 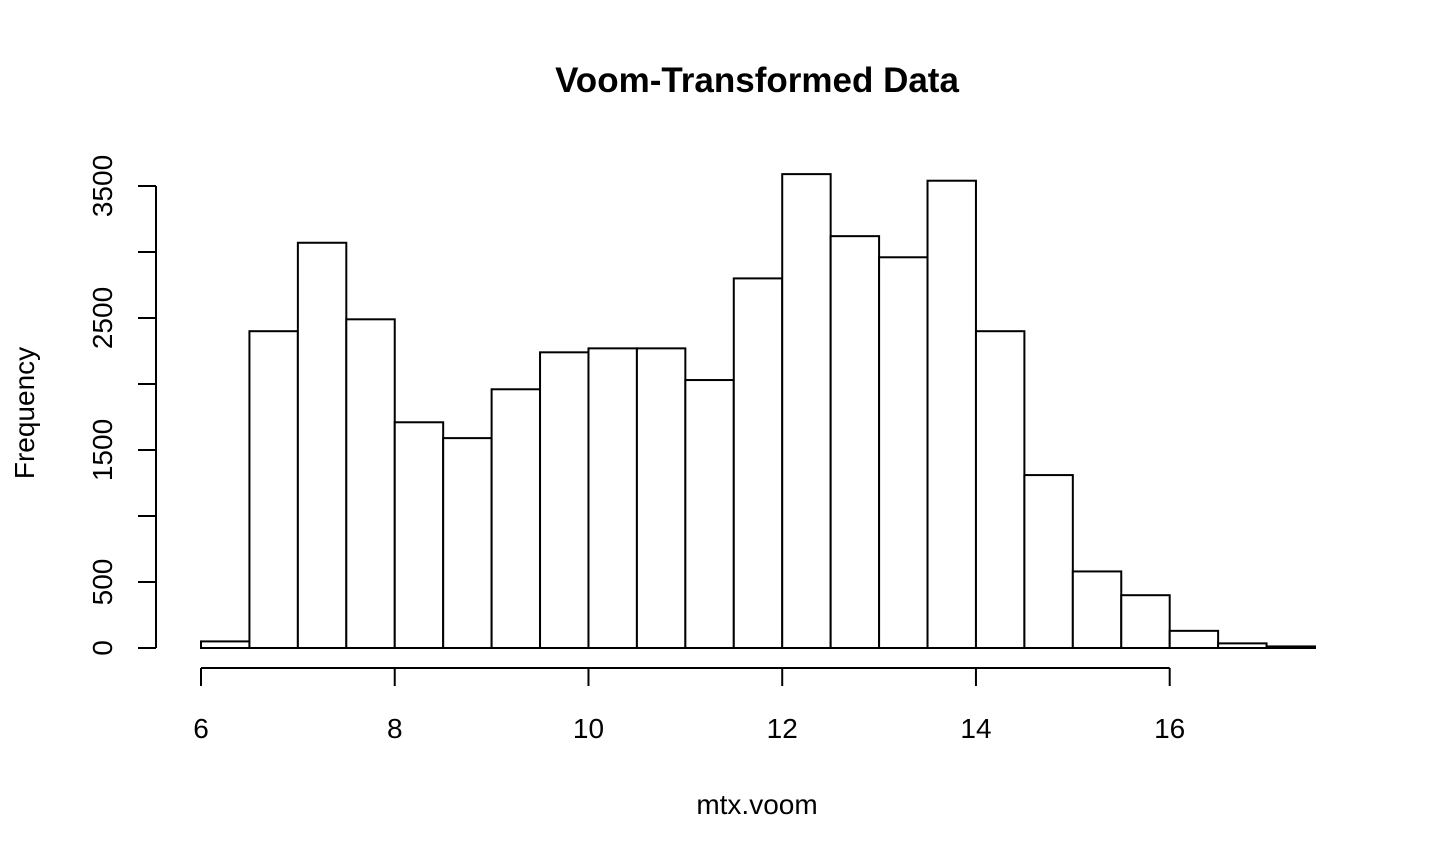 I want to click on x-tick-label: 10, so click(x=588, y=728).